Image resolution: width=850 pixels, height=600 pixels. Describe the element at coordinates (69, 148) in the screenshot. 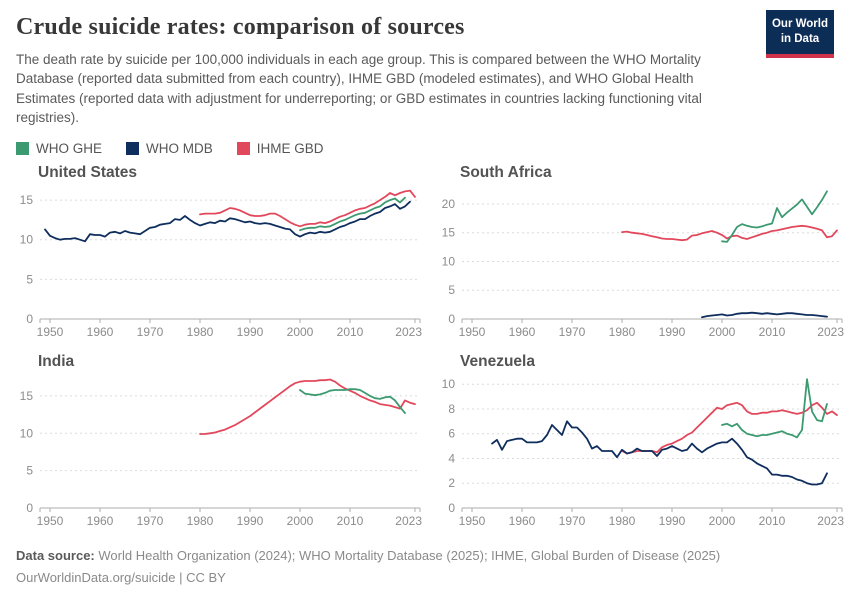

I see `legend-label: WHO GHE` at that location.